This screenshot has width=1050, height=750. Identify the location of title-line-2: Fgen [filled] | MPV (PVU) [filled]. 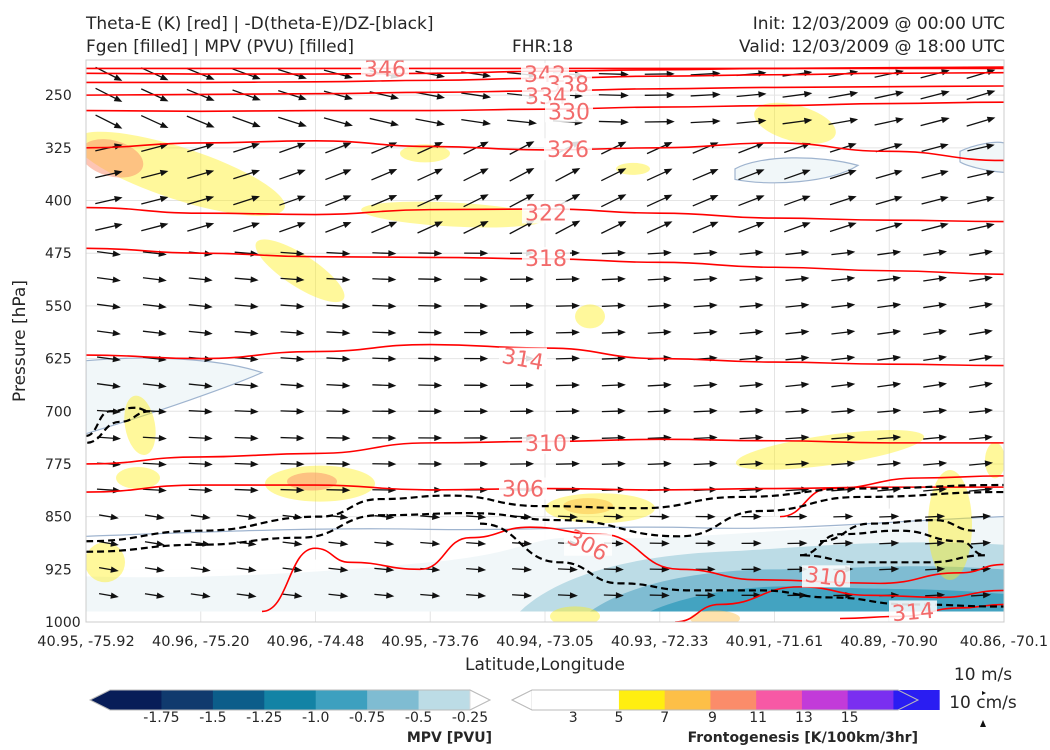
(220, 47).